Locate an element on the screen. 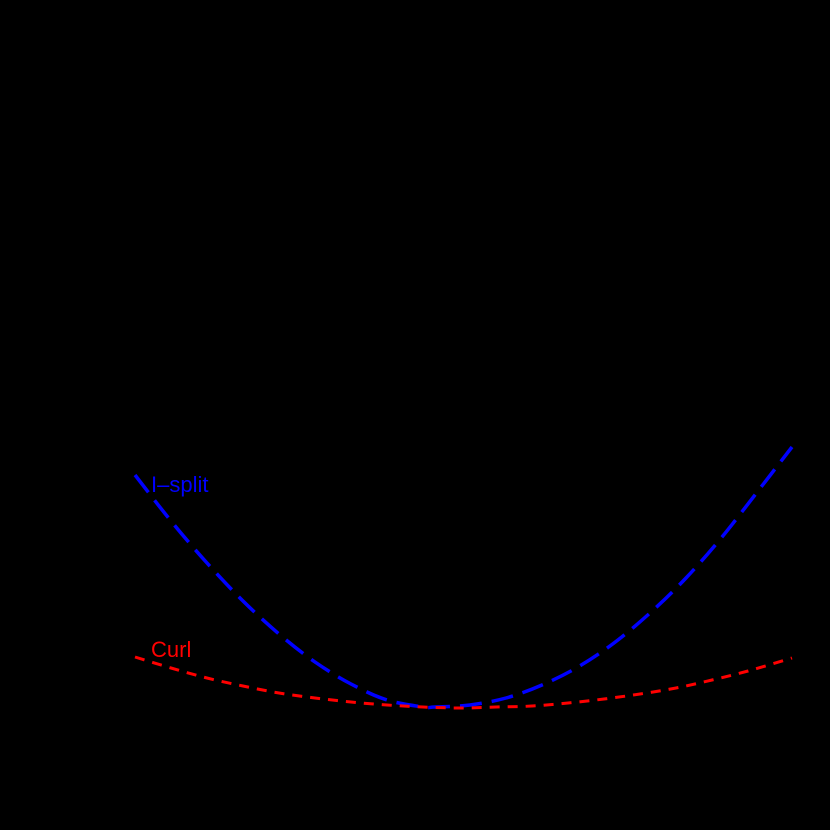 Image resolution: width=830 pixels, height=830 pixels. series-labels: I–split Curl is located at coordinates (179, 567).